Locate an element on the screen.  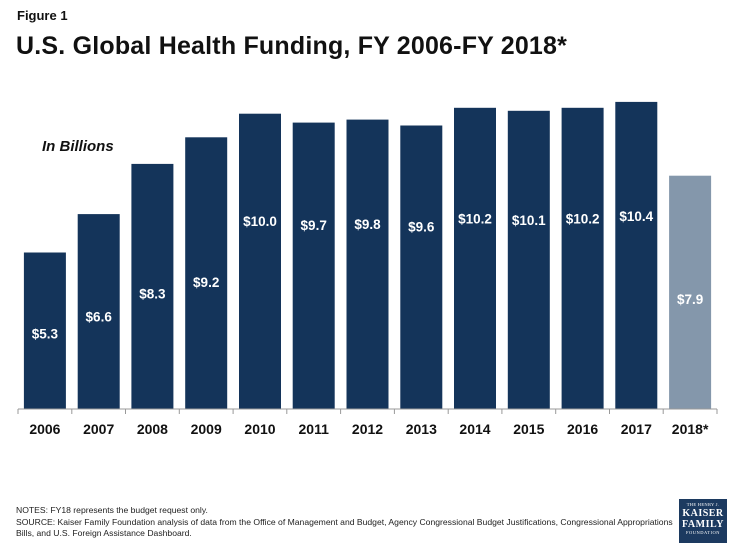
x-tick-label: 2009 is located at coordinates (206, 429).